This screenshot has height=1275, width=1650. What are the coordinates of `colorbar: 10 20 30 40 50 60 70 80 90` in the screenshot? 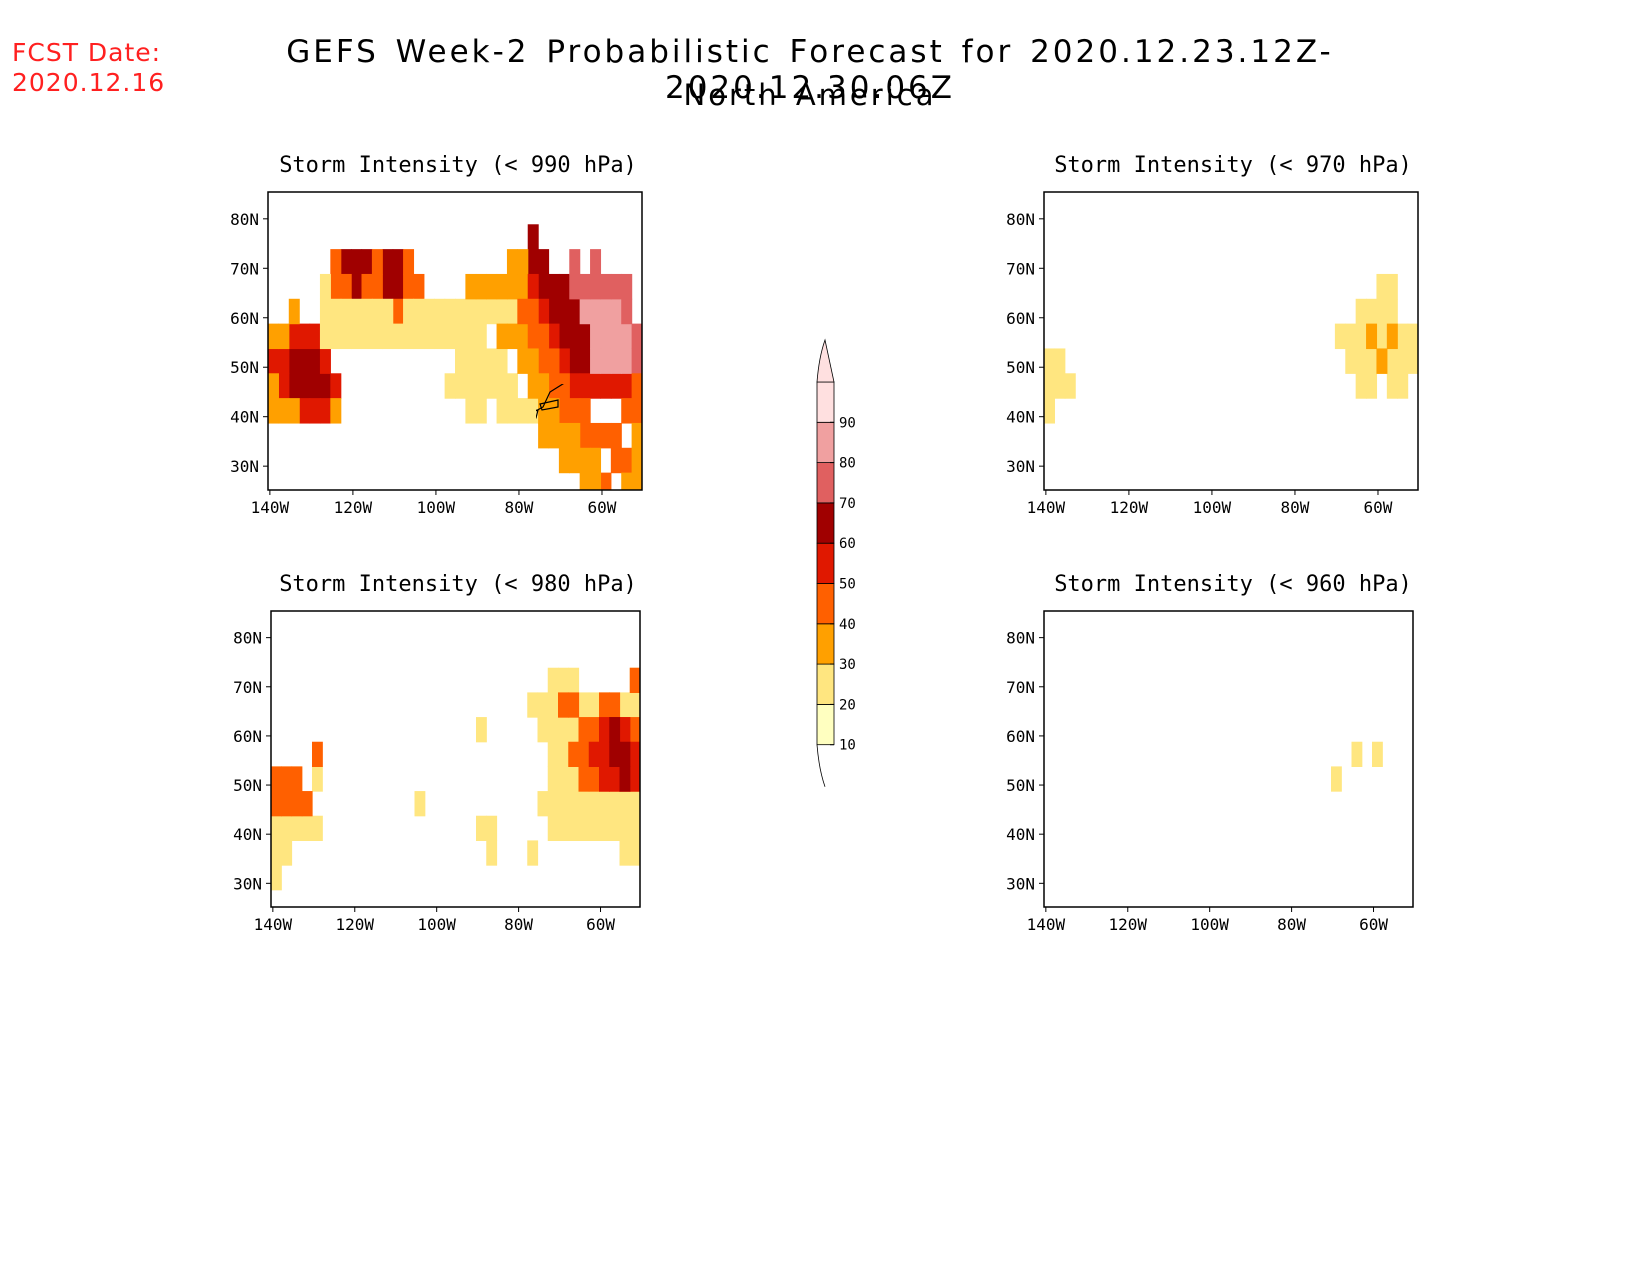 It's located at (836, 562).